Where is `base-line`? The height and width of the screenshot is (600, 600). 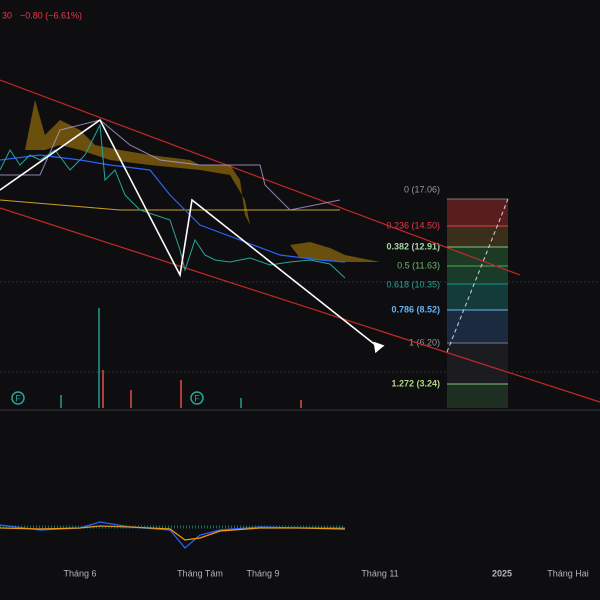 base-line is located at coordinates (170, 205).